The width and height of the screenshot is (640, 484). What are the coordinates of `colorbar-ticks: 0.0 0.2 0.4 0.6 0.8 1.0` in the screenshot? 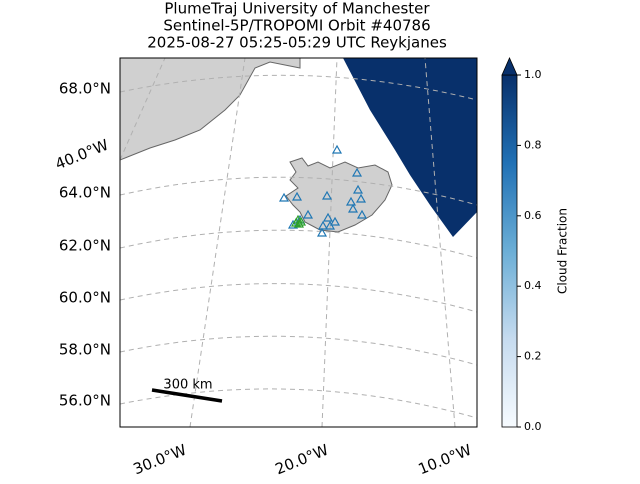 It's located at (529, 250).